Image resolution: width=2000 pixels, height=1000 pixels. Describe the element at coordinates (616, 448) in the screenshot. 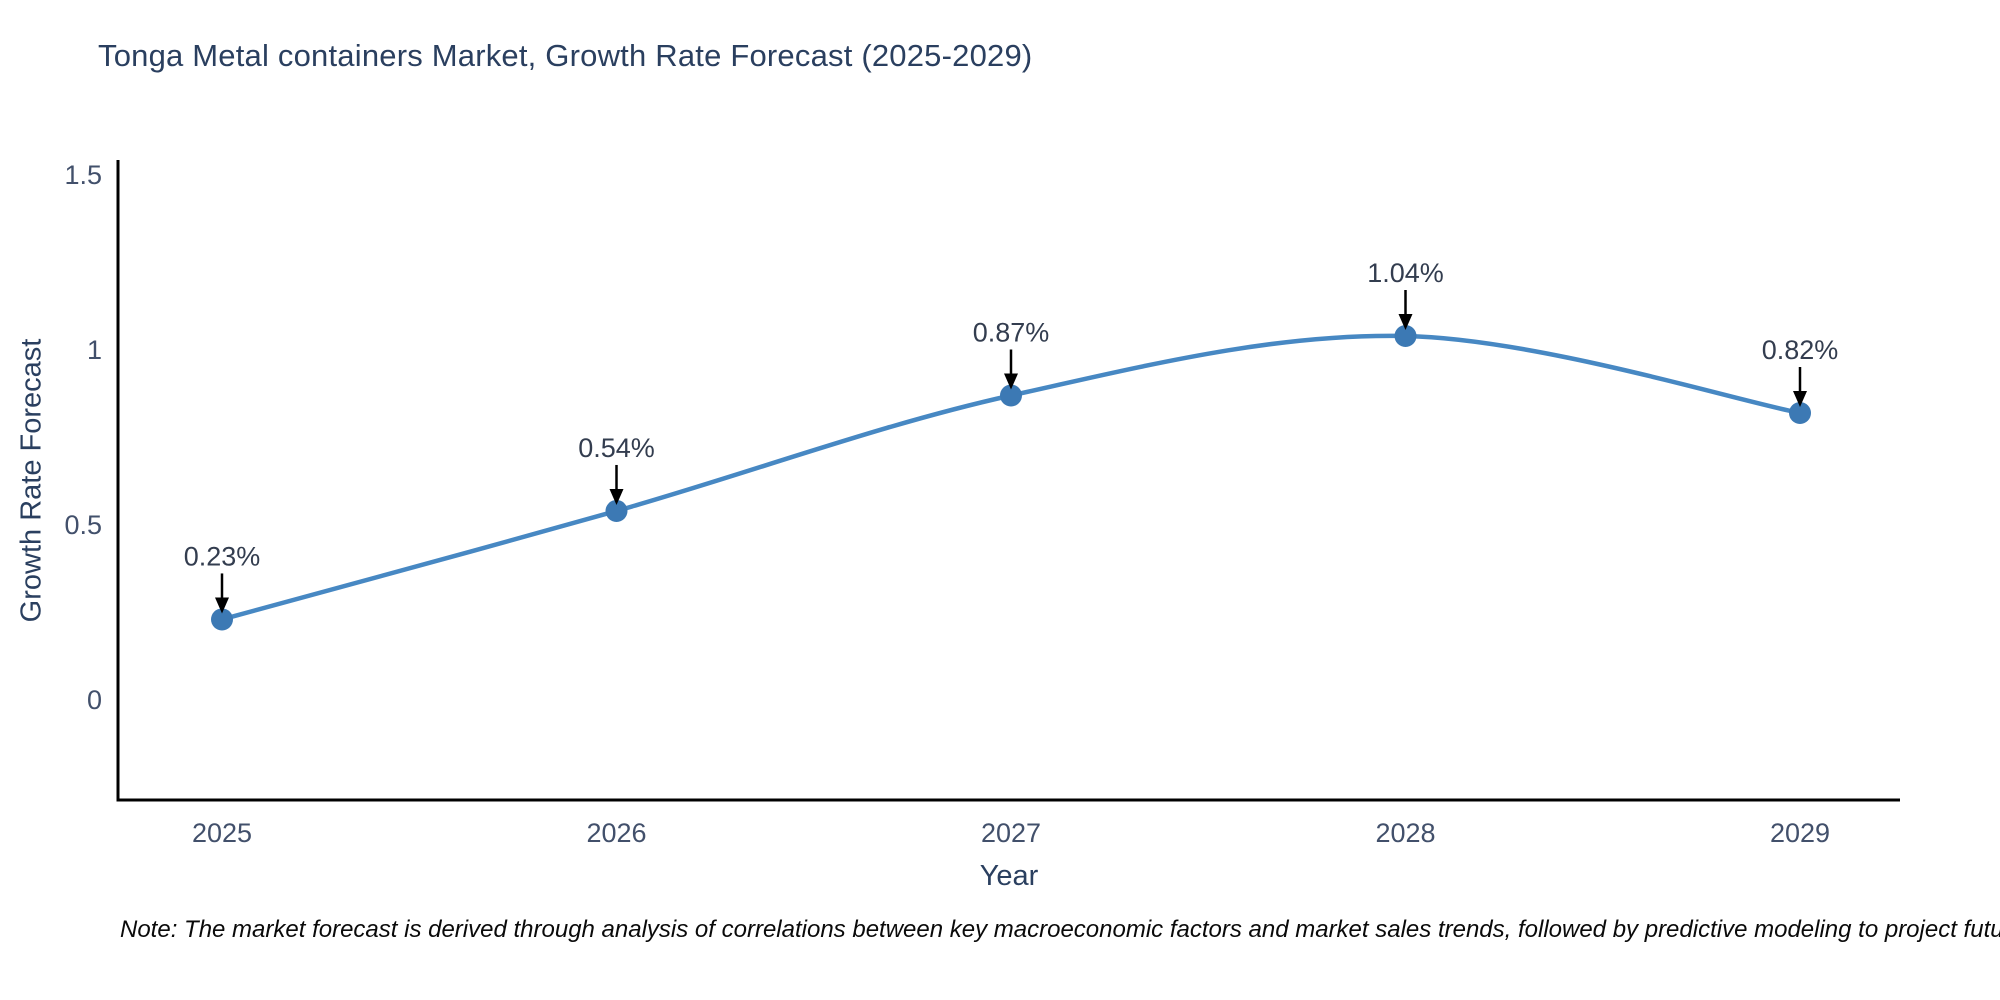

I see `data-point-label: 0.54%` at that location.